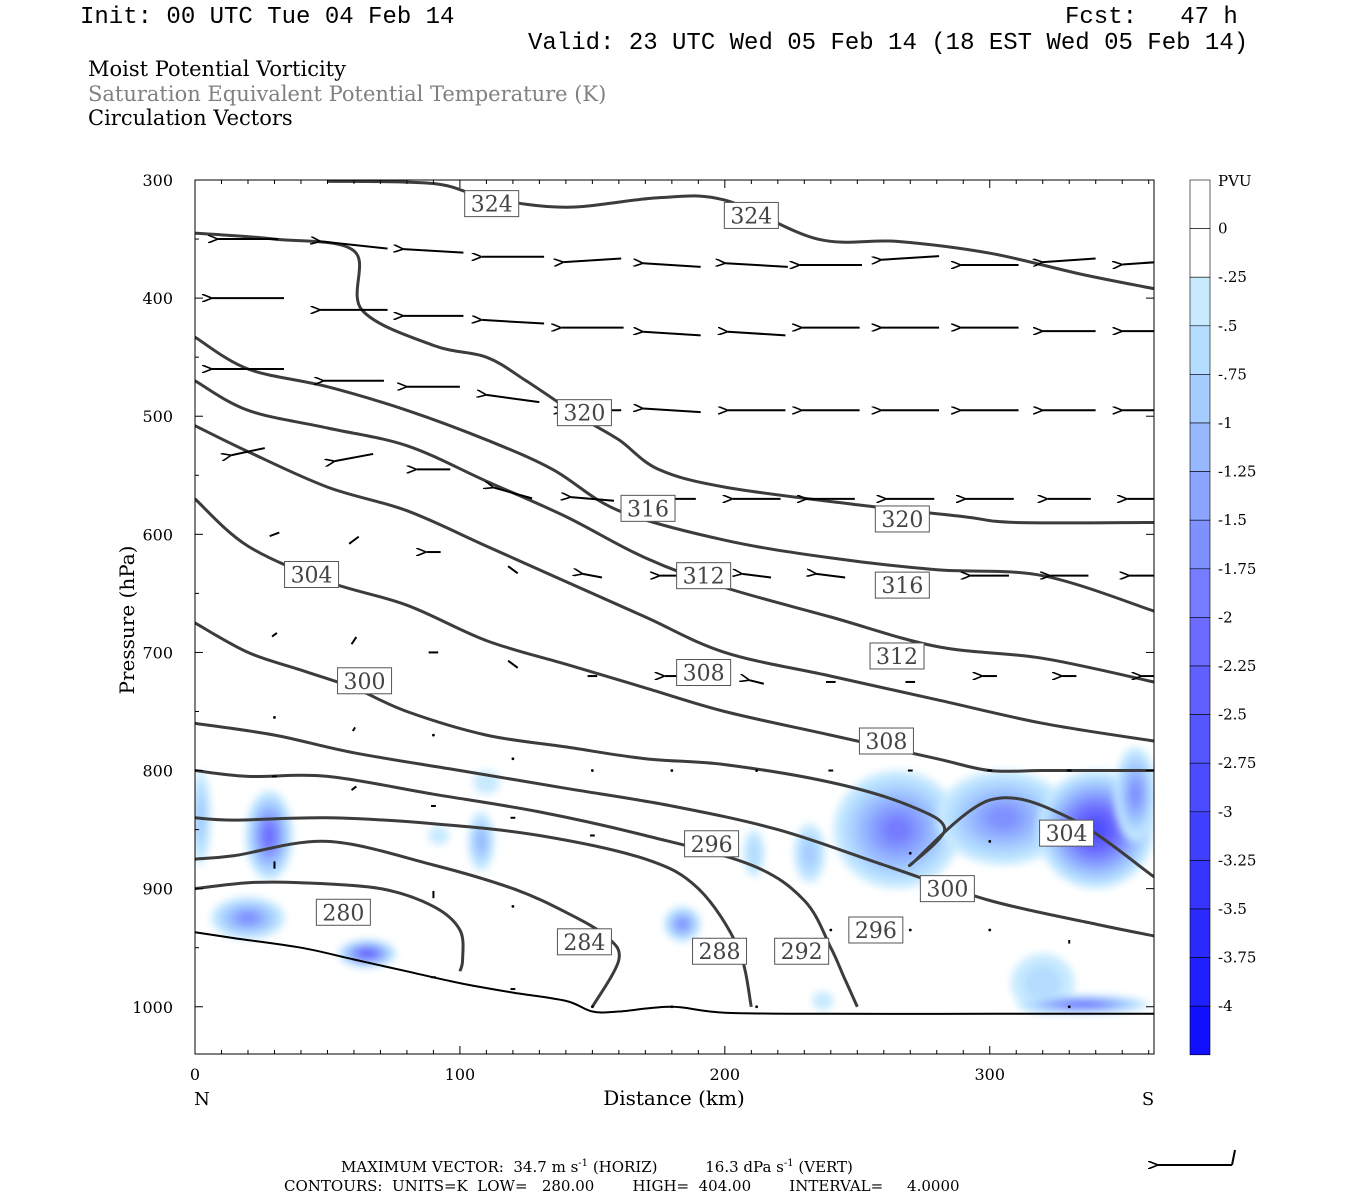  What do you see at coordinates (157, 652) in the screenshot?
I see `y-tick-label: 700` at bounding box center [157, 652].